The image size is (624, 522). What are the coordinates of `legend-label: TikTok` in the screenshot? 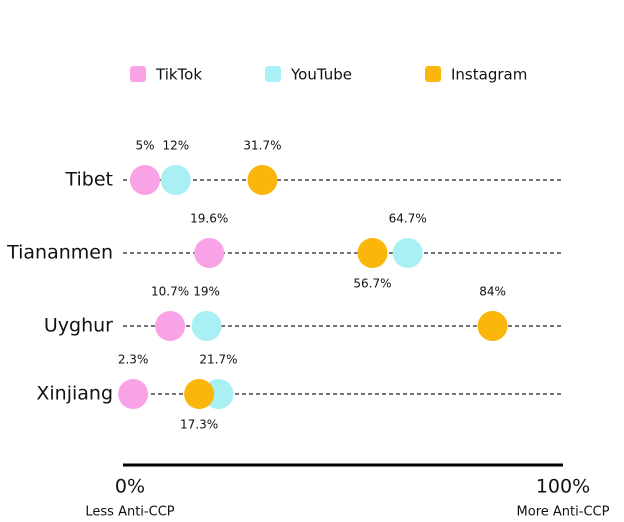 It's located at (178, 75).